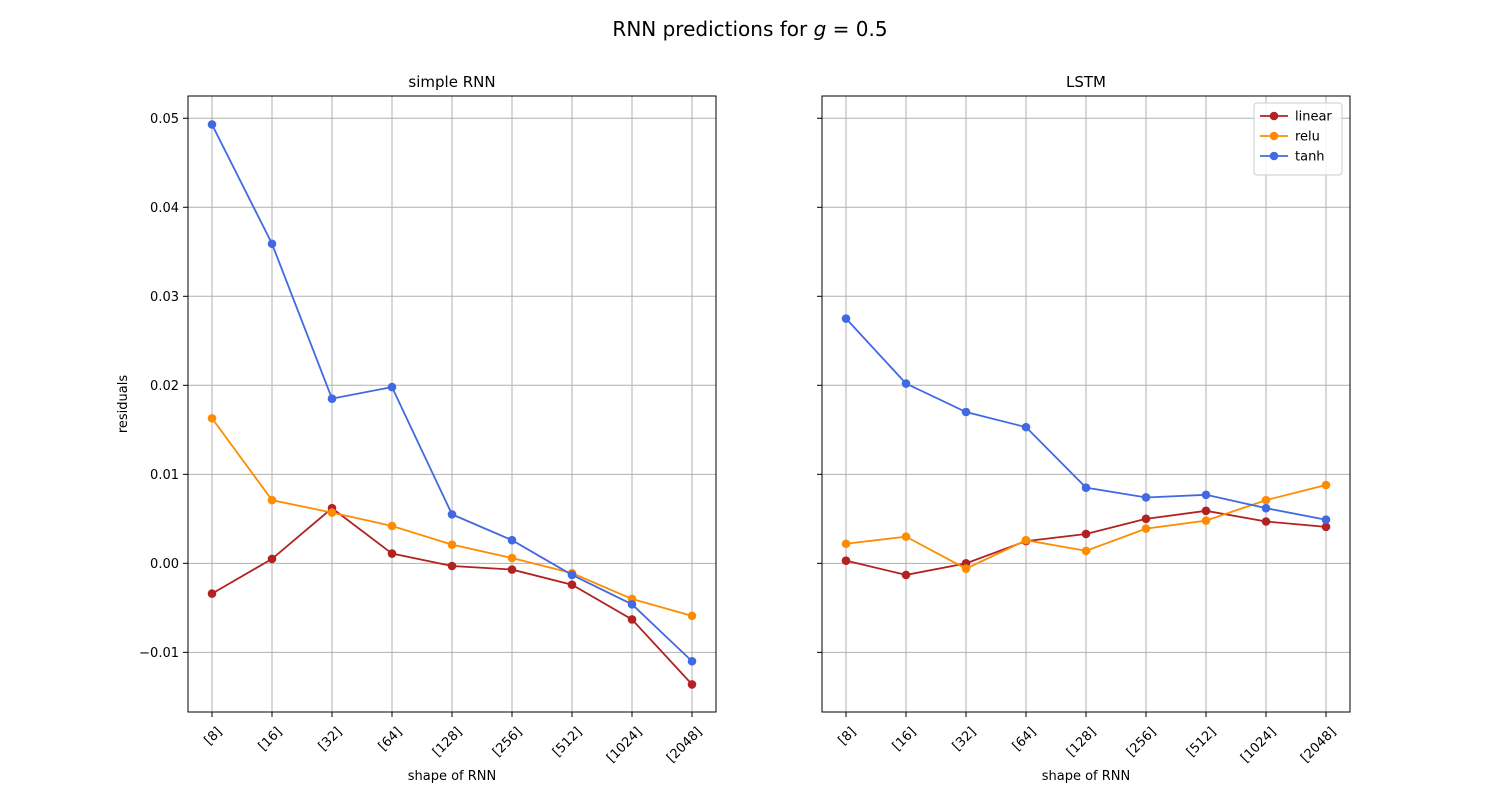 This screenshot has width=1500, height=800. Describe the element at coordinates (1313, 117) in the screenshot. I see `legend-label-linear: linear` at that location.